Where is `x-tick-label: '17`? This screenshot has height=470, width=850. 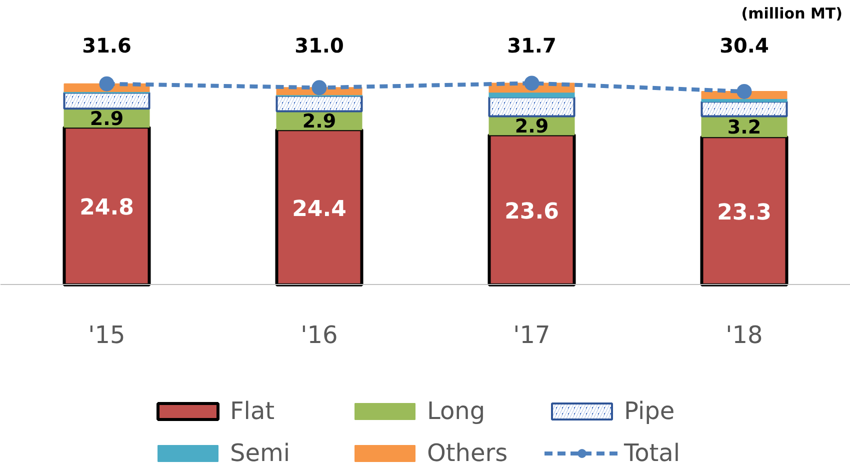 x-tick-label: '17 is located at coordinates (531, 334).